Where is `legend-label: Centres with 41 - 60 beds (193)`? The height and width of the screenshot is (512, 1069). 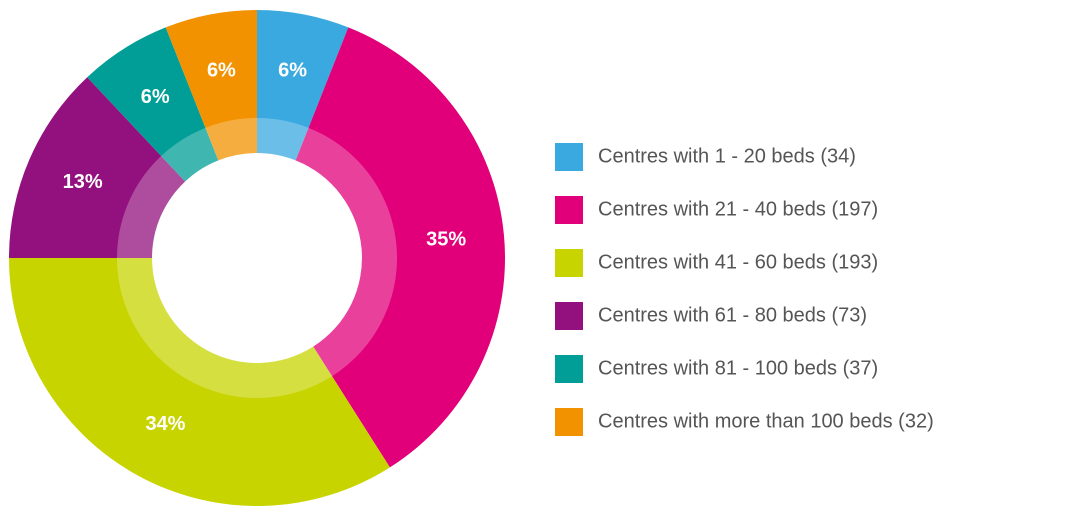 legend-label: Centres with 41 - 60 beds (193) is located at coordinates (738, 262).